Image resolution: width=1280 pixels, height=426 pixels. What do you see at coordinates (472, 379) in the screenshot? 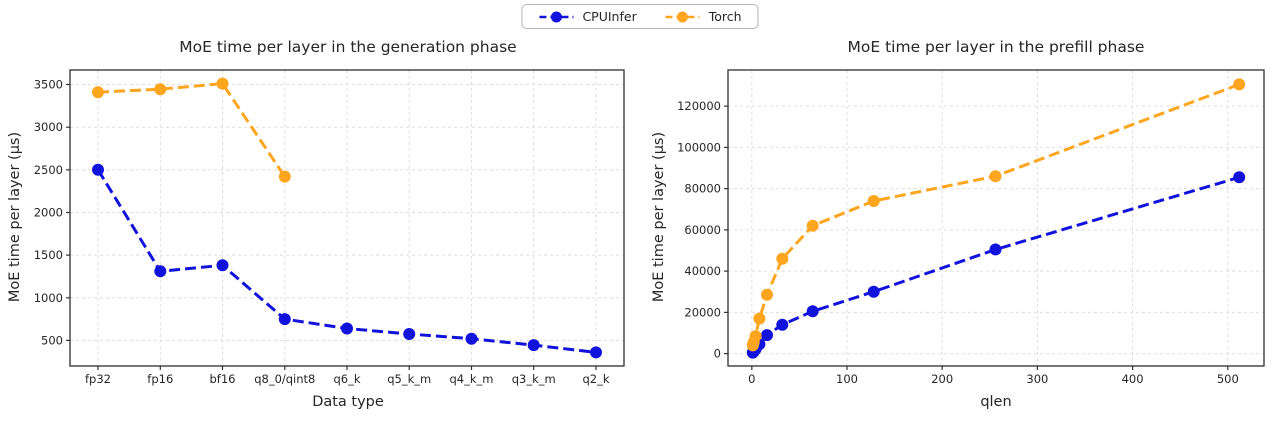
I see `x-tick-label: q4_k_m` at bounding box center [472, 379].